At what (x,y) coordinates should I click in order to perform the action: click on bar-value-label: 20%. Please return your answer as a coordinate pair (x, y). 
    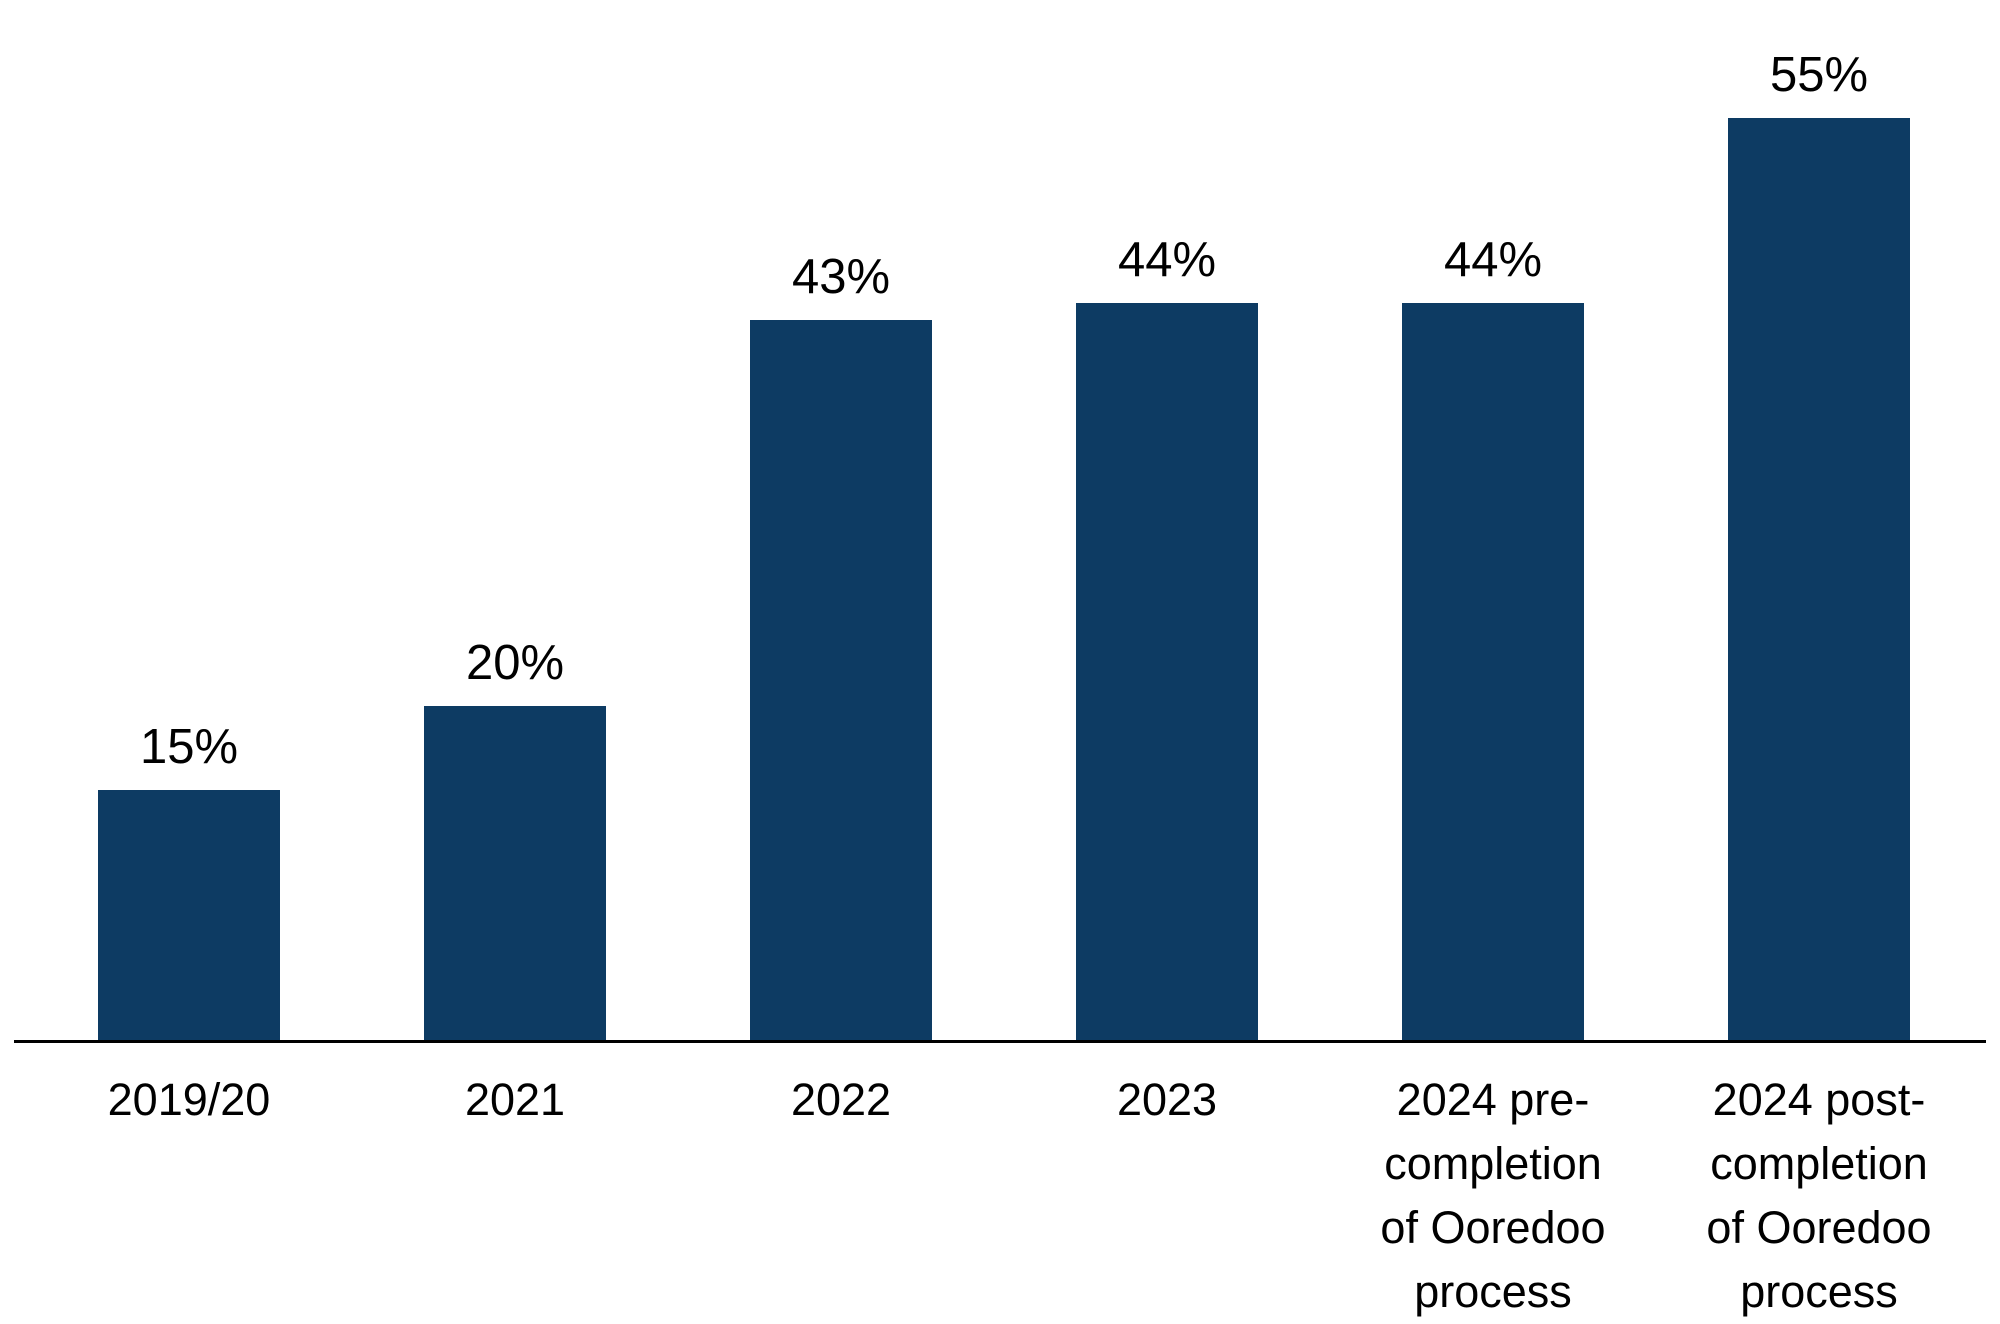
    Looking at the image, I should click on (515, 663).